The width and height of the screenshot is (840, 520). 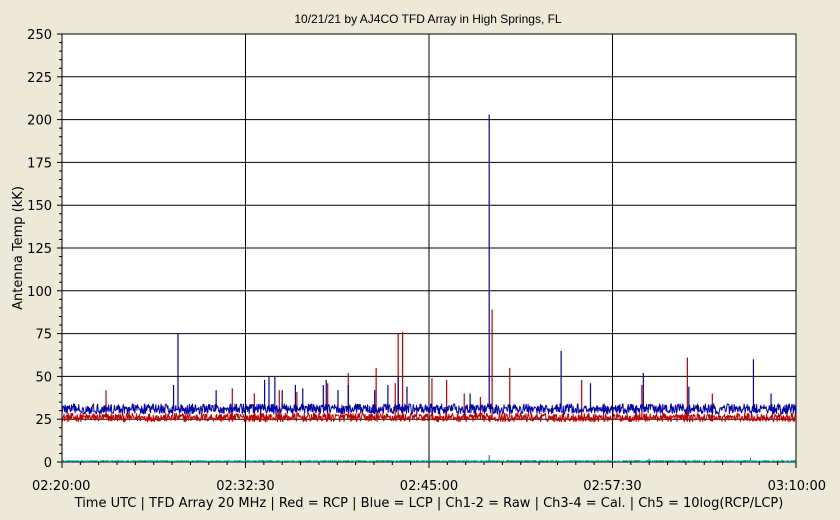 I want to click on y-tick-label: 200, so click(x=39, y=121).